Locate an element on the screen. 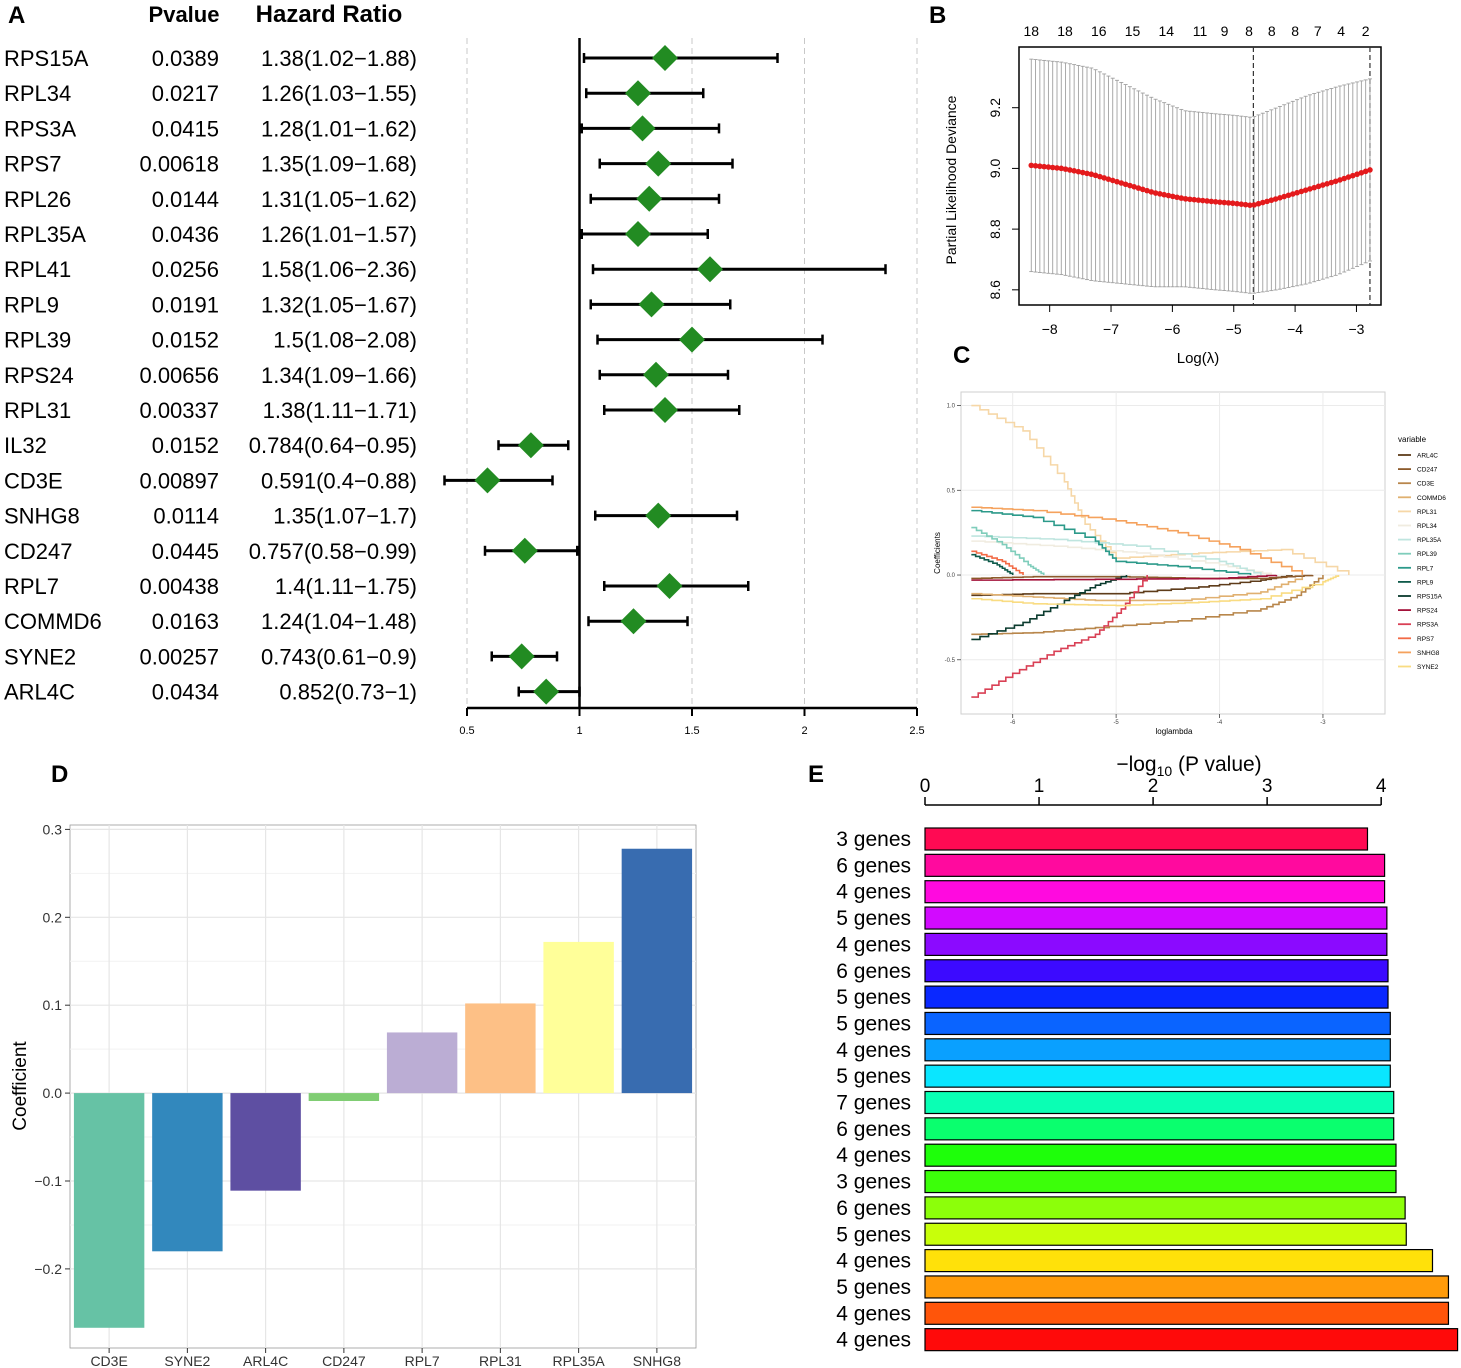 This screenshot has width=1461, height=1368. forest-pvalue: 0.0191 is located at coordinates (185, 304).